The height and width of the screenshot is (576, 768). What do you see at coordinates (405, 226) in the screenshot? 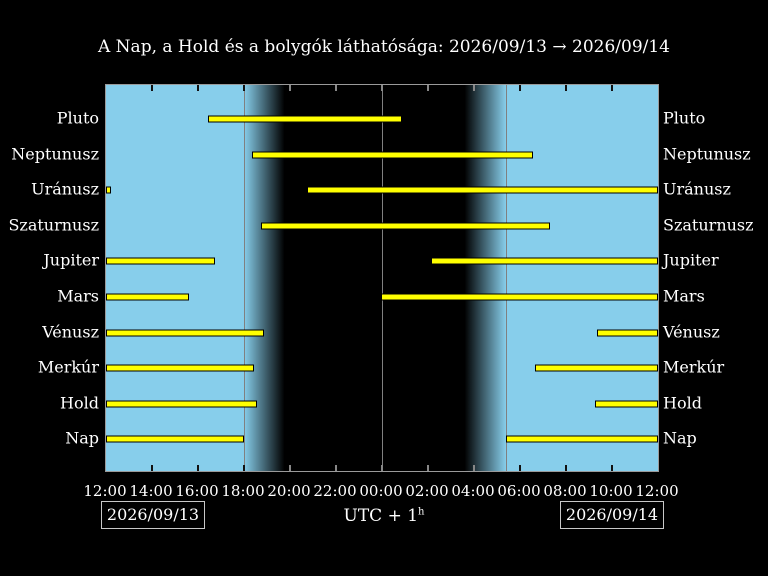
I see `visibility-bar-szaturnusz` at bounding box center [405, 226].